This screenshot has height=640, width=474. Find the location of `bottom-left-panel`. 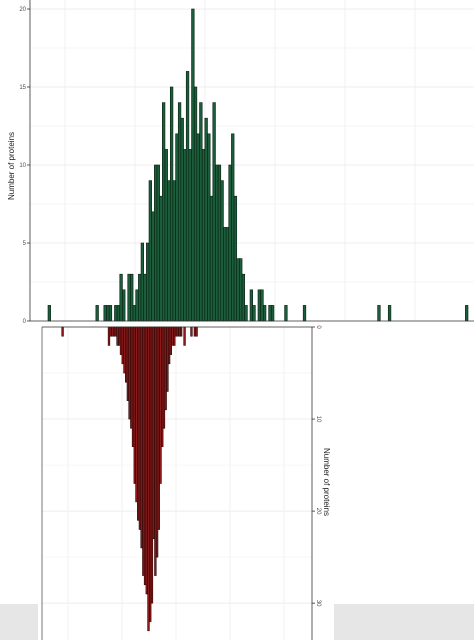

bottom-left-panel is located at coordinates (19, 622).